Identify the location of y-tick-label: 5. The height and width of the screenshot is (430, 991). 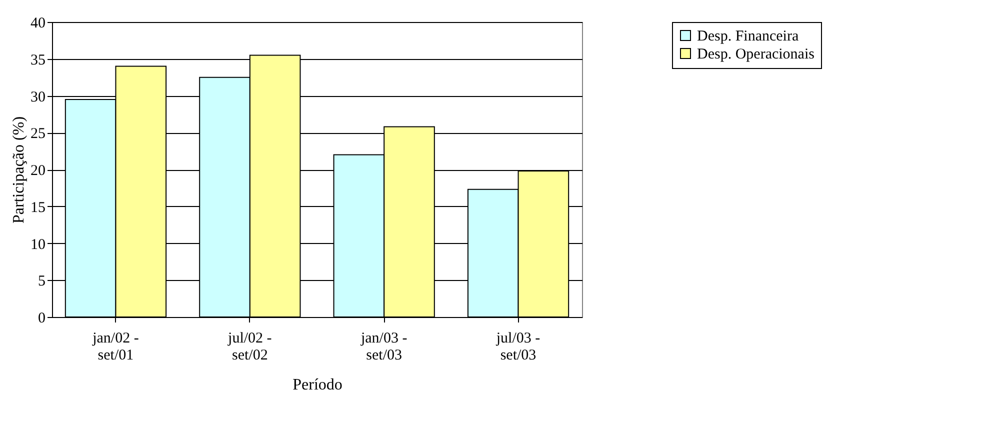
(42, 282).